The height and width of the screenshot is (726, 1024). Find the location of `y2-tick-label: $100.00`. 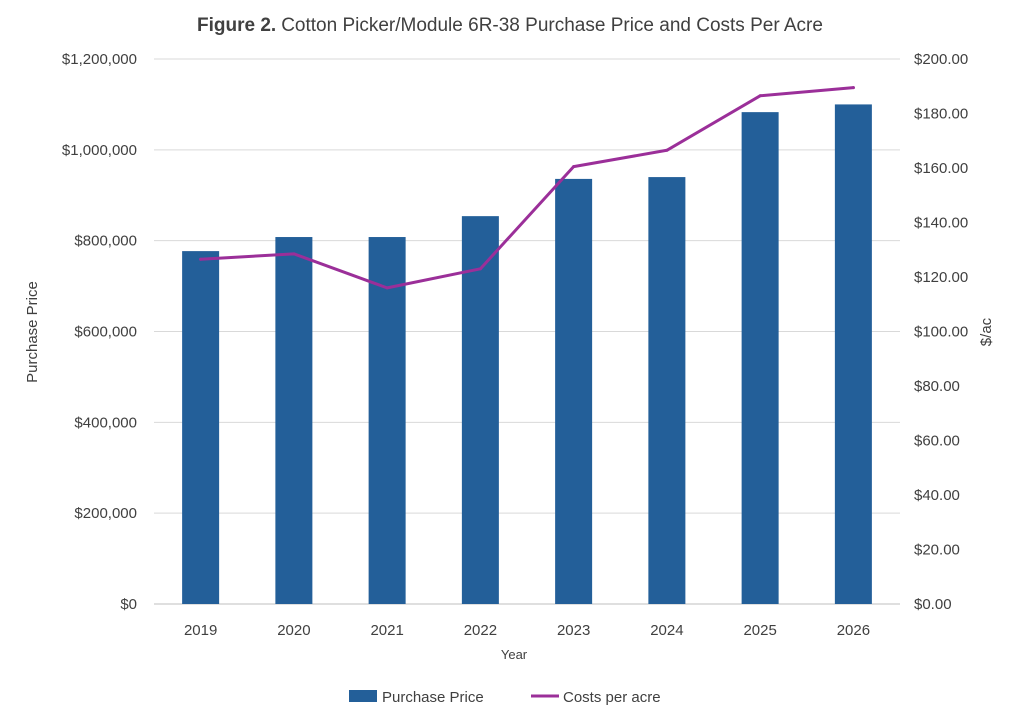

y2-tick-label: $100.00 is located at coordinates (941, 332).